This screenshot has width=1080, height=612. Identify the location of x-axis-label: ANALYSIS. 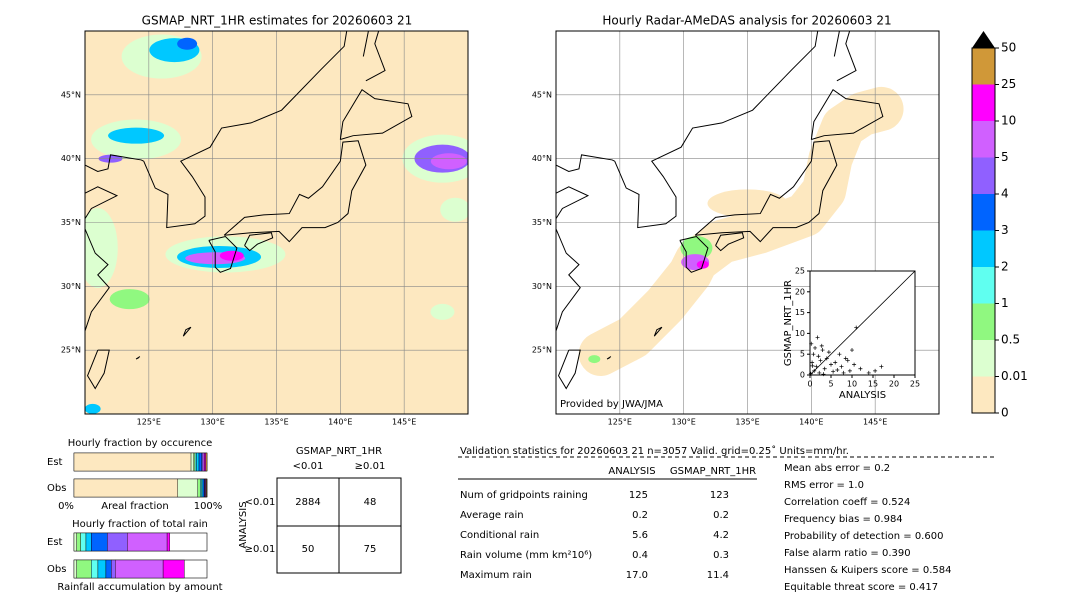
(862, 395).